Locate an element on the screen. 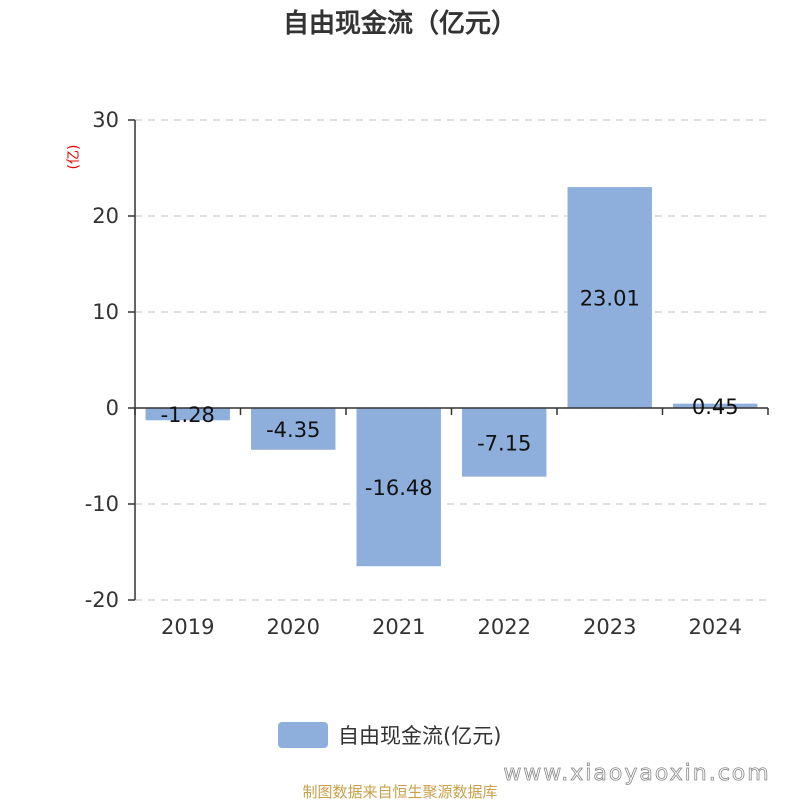 The image size is (800, 800). data-label: -4.35 is located at coordinates (293, 430).